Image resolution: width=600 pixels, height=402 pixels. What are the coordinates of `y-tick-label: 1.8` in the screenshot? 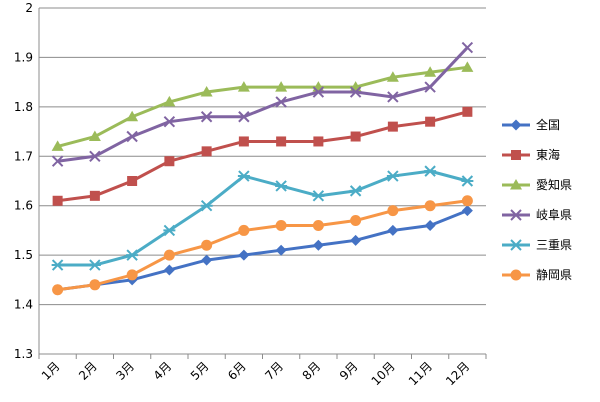 It's located at (23, 107).